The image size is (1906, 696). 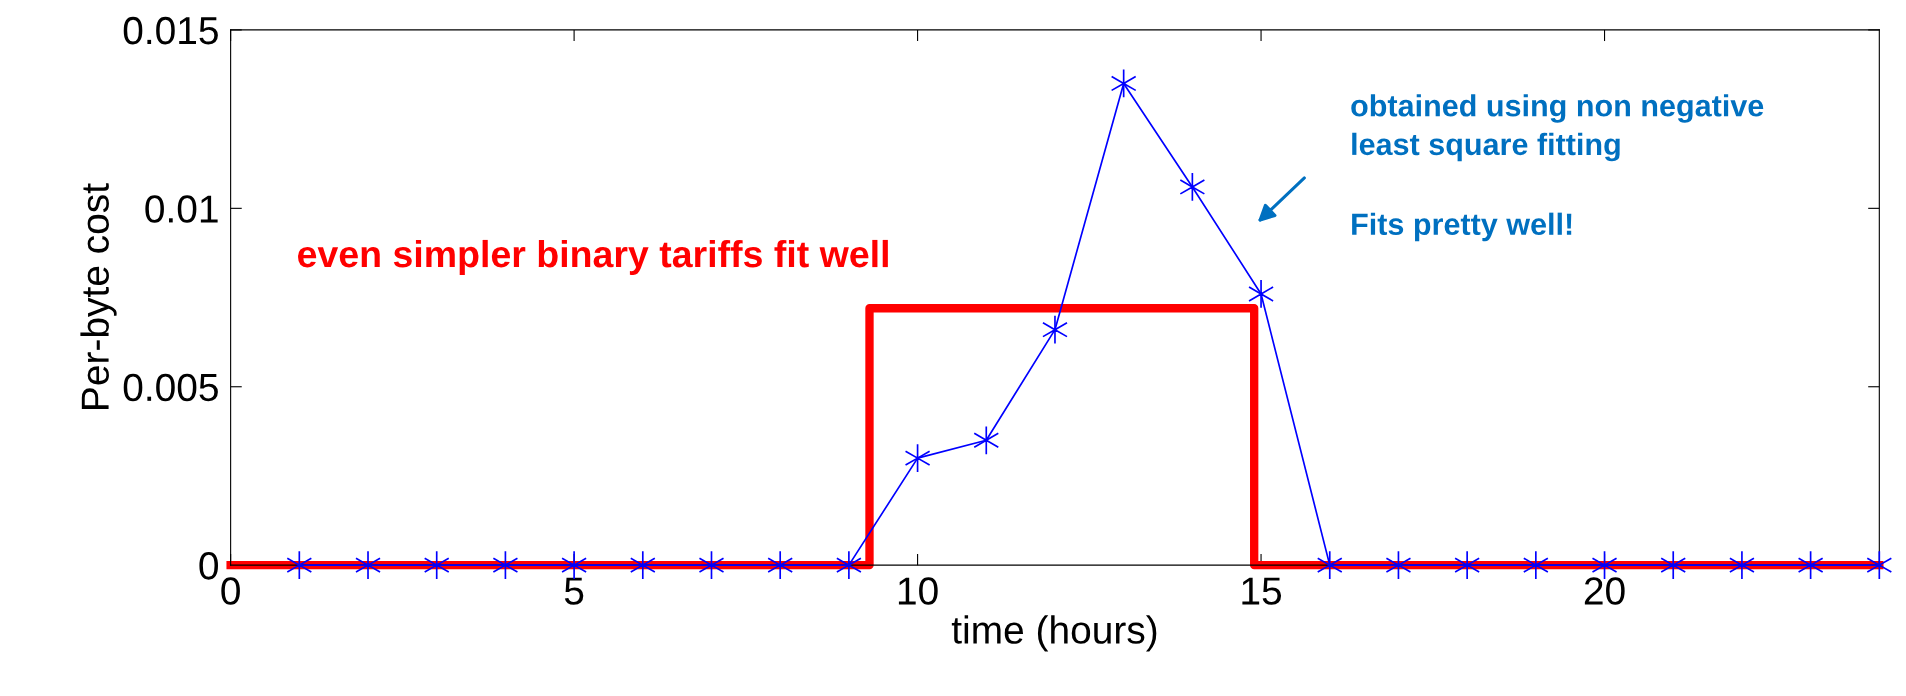 What do you see at coordinates (208, 566) in the screenshot?
I see `y-tick-label: 0` at bounding box center [208, 566].